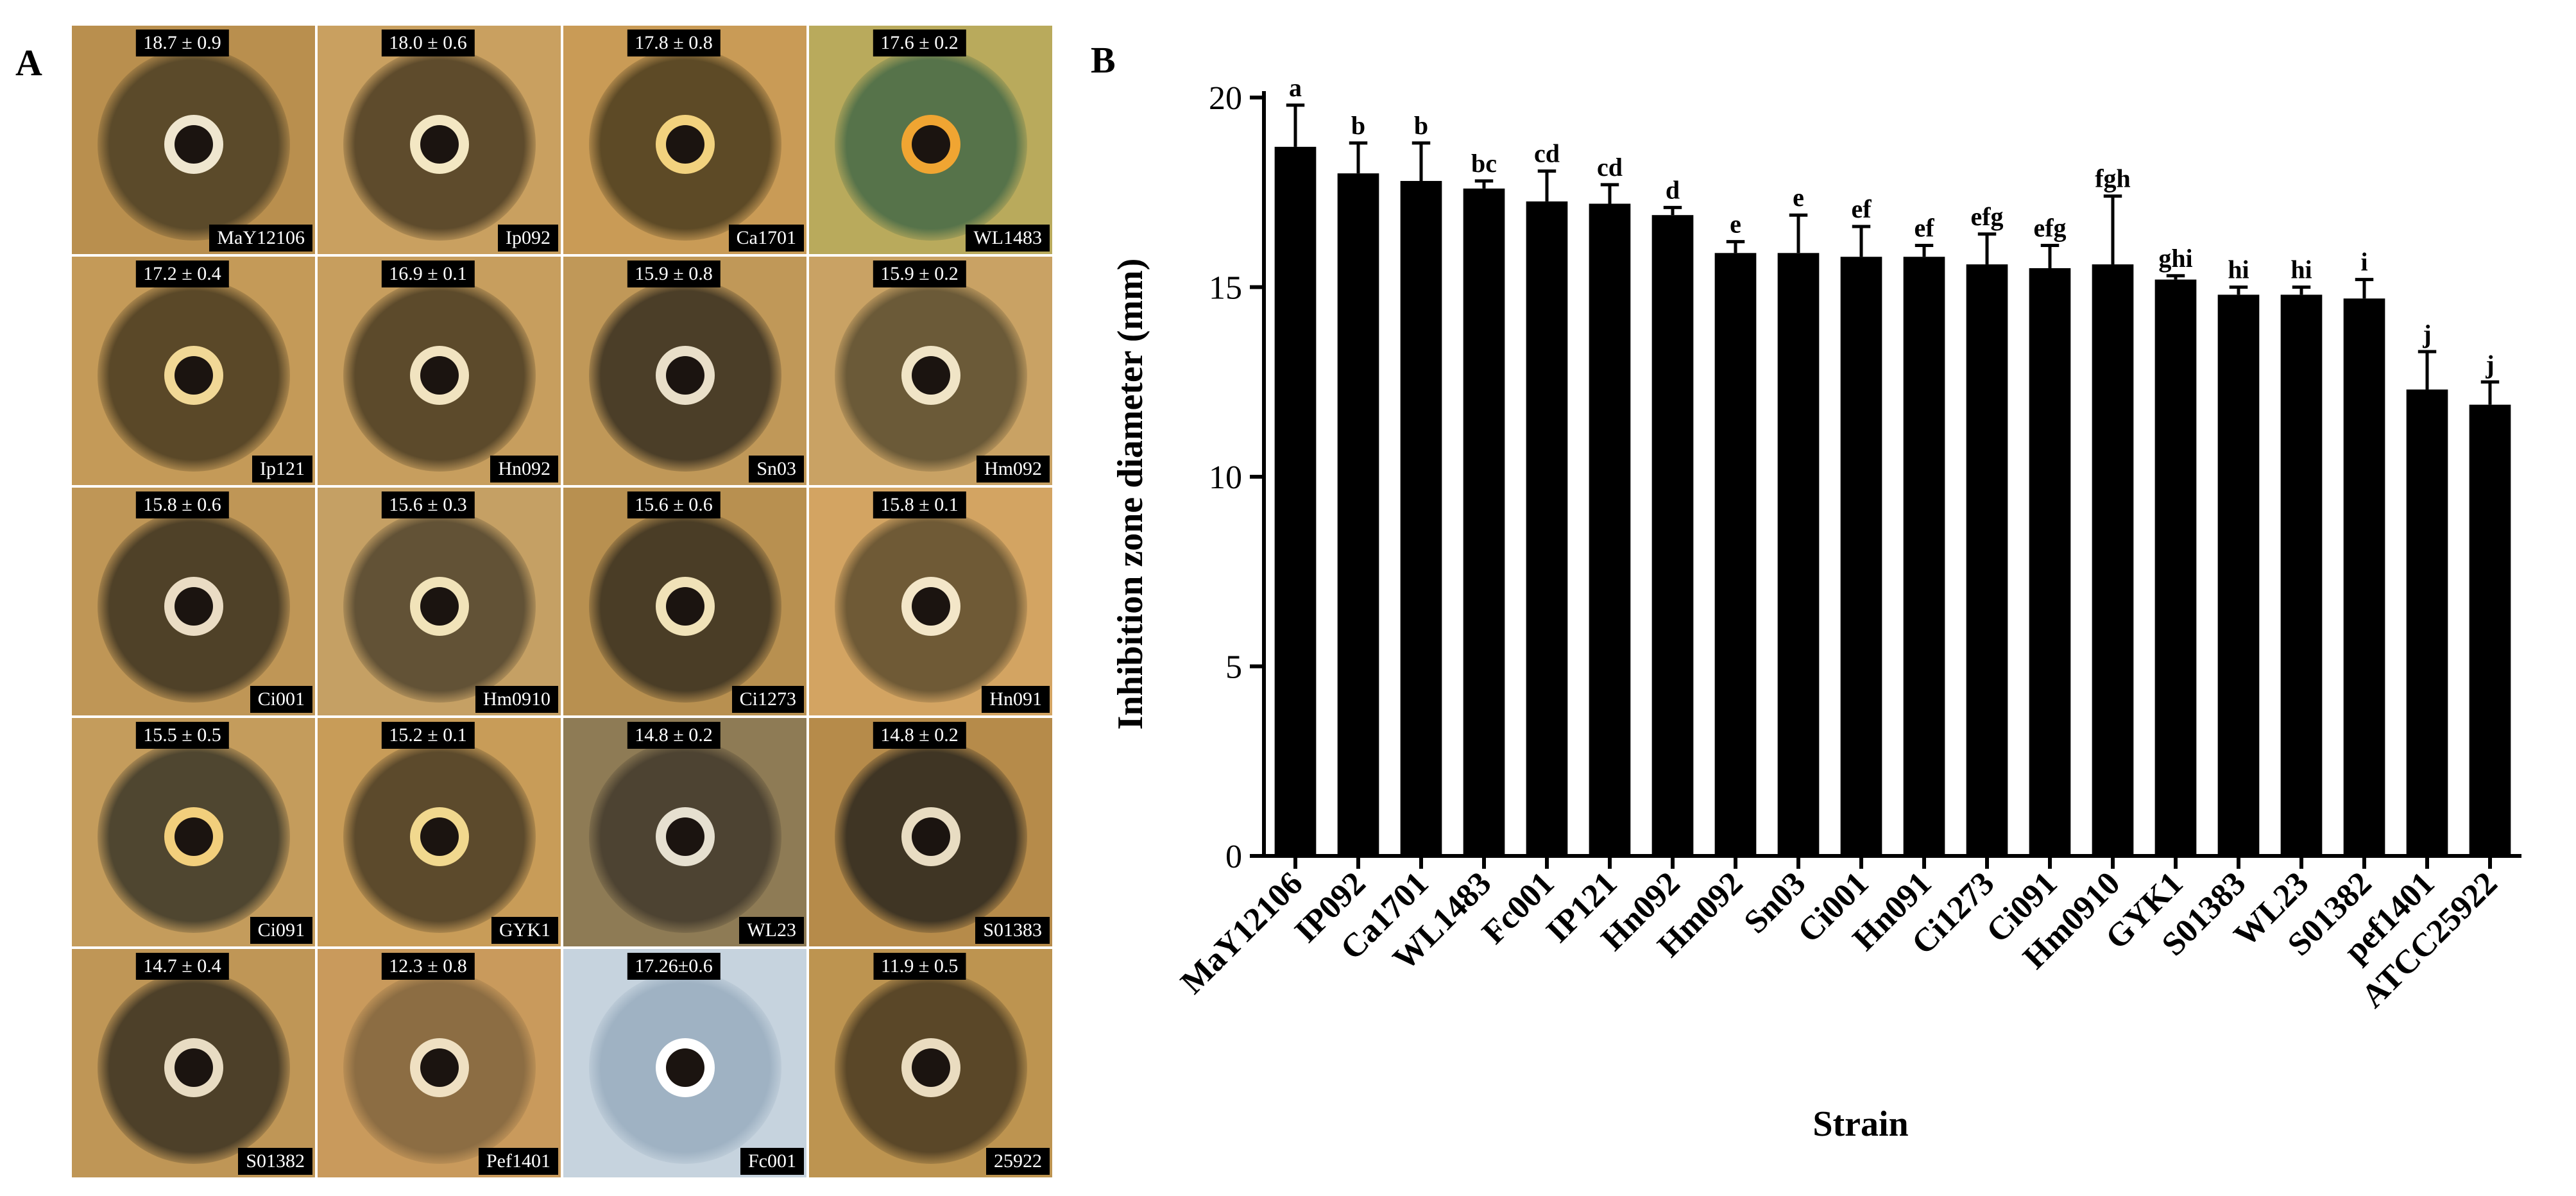 This screenshot has width=2576, height=1196. I want to click on zone-value-label: 15.5 ± 0.5, so click(182, 735).